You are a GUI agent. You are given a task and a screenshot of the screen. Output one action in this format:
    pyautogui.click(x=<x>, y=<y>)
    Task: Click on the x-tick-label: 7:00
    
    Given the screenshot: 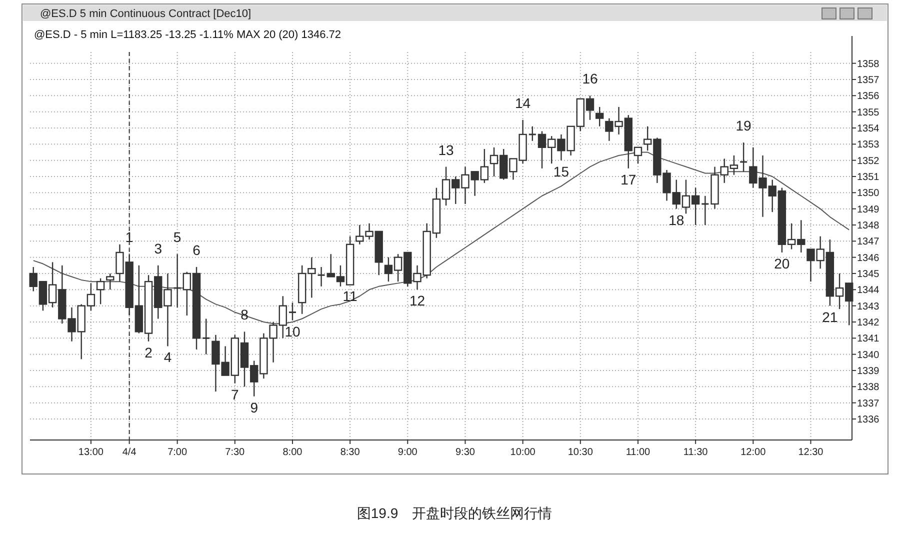 What is the action you would take?
    pyautogui.click(x=178, y=452)
    